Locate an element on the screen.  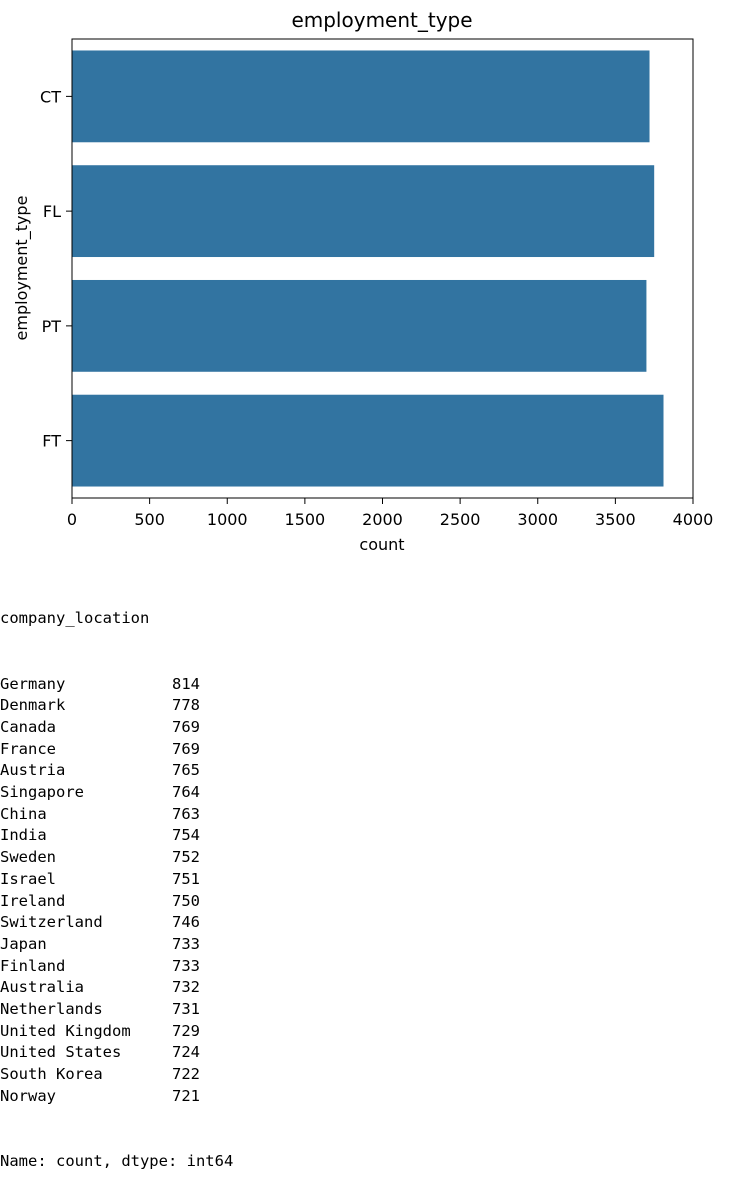
series-row-label: Denmark is located at coordinates (33, 705).